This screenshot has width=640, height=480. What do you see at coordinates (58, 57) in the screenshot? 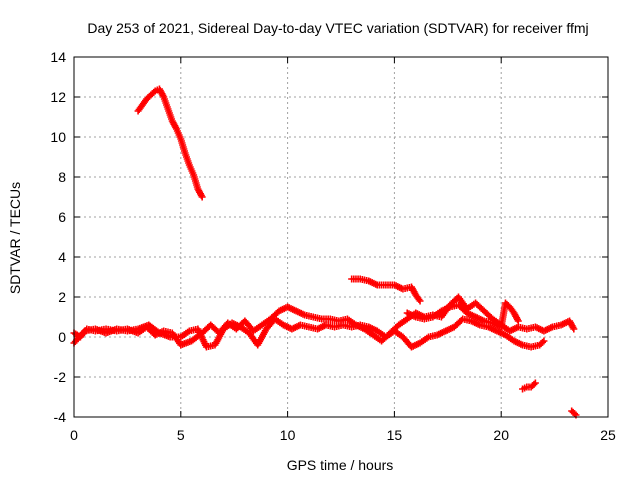
I see `y-tick-label: 14` at bounding box center [58, 57].